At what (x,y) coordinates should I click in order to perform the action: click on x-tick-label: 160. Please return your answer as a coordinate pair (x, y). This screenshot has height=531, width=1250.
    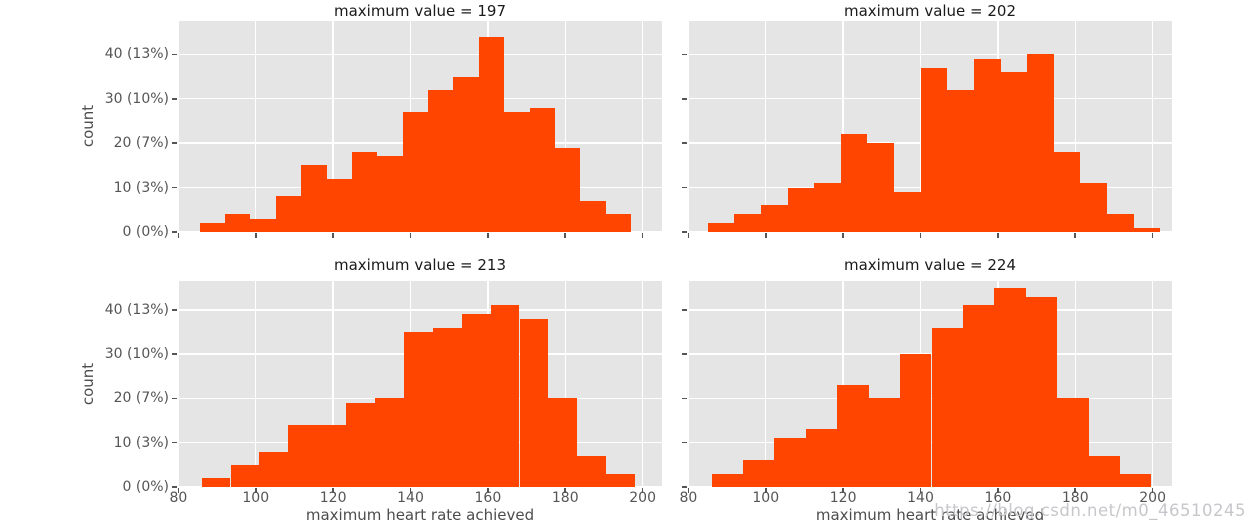
    Looking at the image, I should click on (488, 498).